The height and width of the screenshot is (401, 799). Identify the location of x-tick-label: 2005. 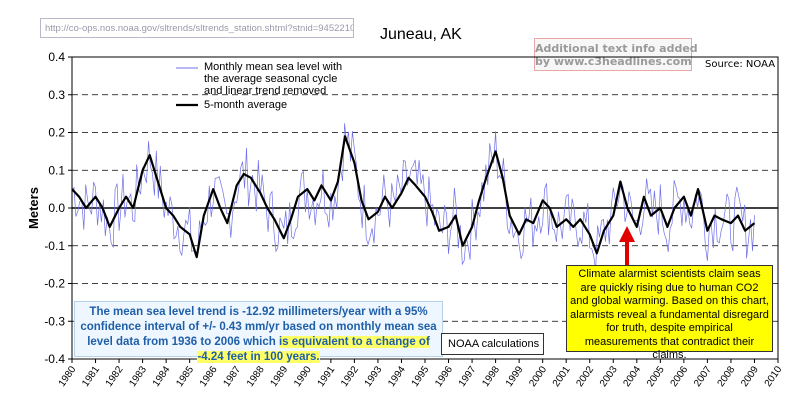
(656, 376).